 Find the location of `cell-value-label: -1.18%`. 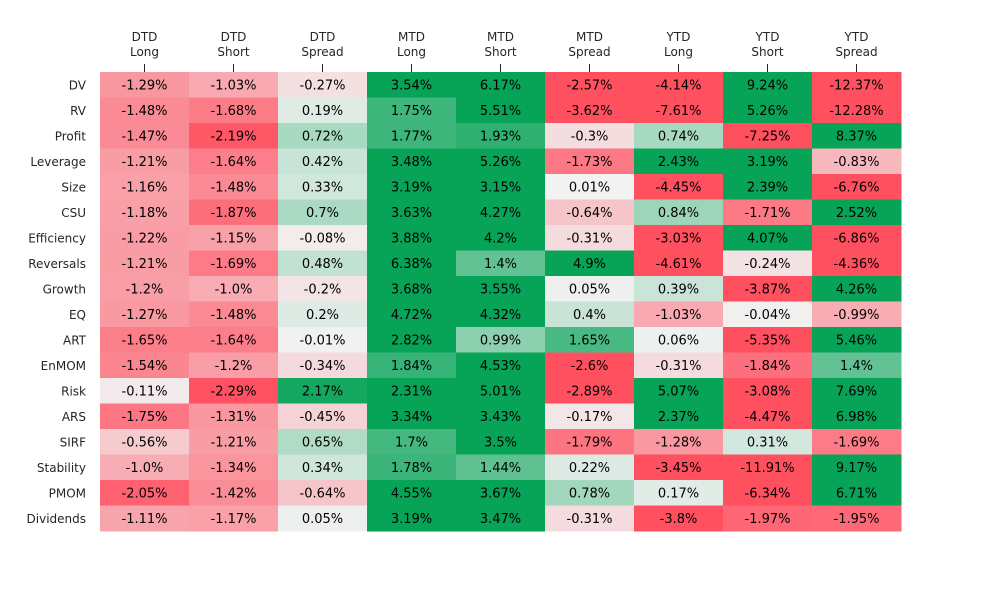

cell-value-label: -1.18% is located at coordinates (145, 213).